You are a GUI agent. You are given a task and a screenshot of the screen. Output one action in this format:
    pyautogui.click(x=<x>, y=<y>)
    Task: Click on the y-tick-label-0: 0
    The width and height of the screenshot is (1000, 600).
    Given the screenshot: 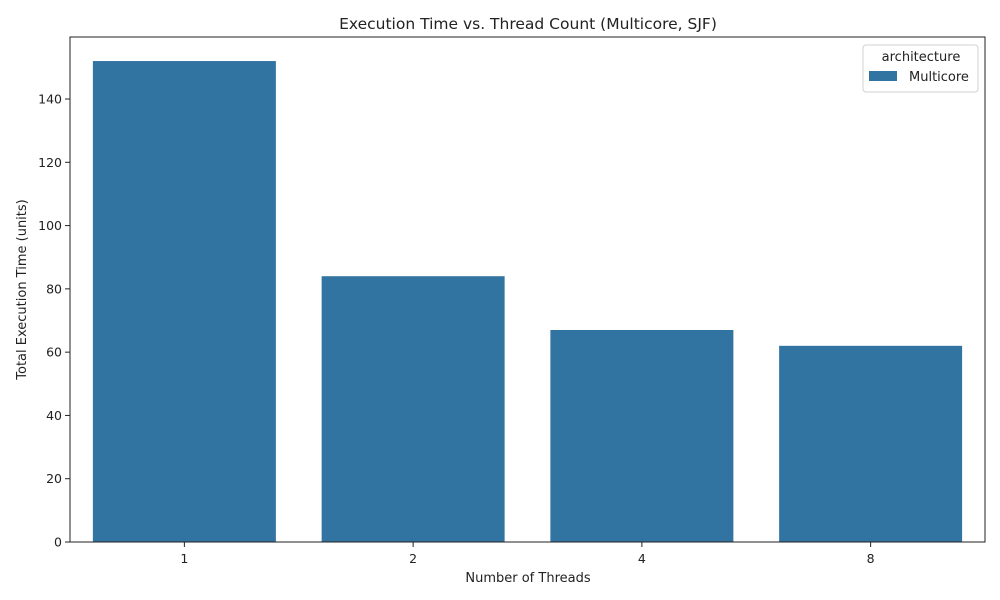 What is the action you would take?
    pyautogui.click(x=58, y=542)
    